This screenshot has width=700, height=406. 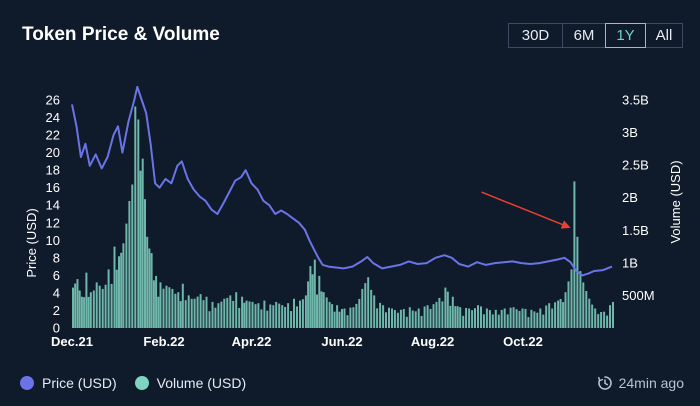 I want to click on chart-title: Token Price & Volume, so click(x=121, y=34).